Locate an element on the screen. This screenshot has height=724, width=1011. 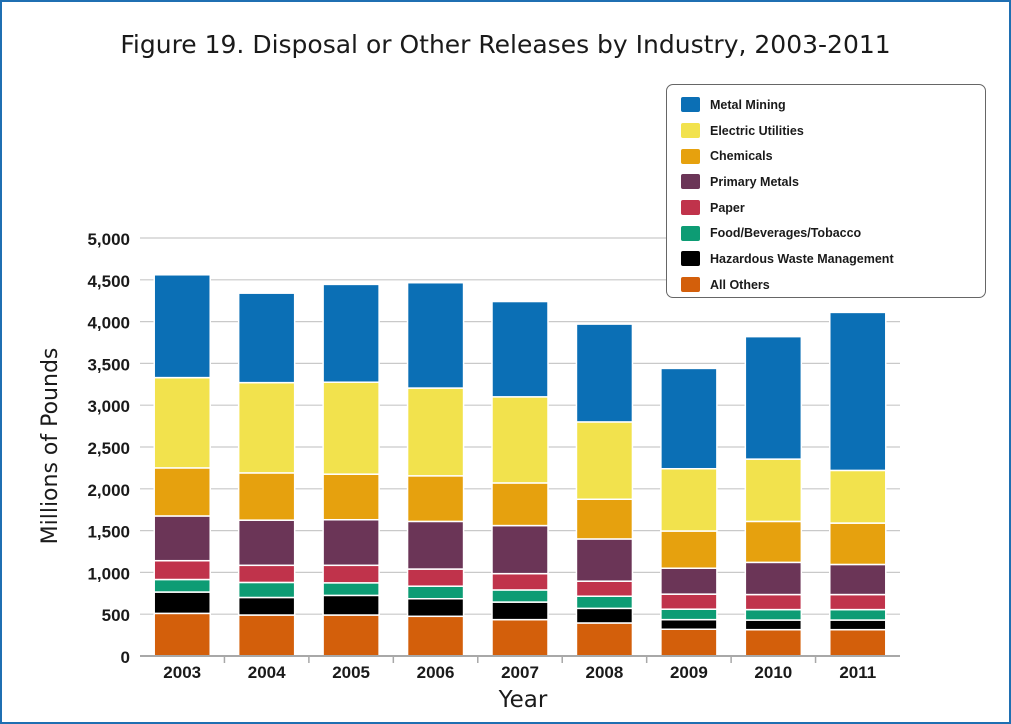
bar-segment-paper-2008 is located at coordinates (604, 588).